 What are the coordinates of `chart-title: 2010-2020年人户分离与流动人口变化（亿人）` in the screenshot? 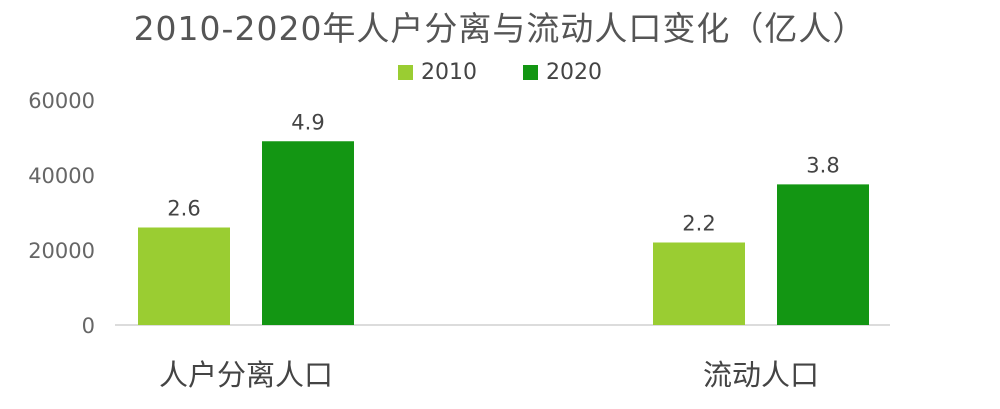 It's located at (500, 28).